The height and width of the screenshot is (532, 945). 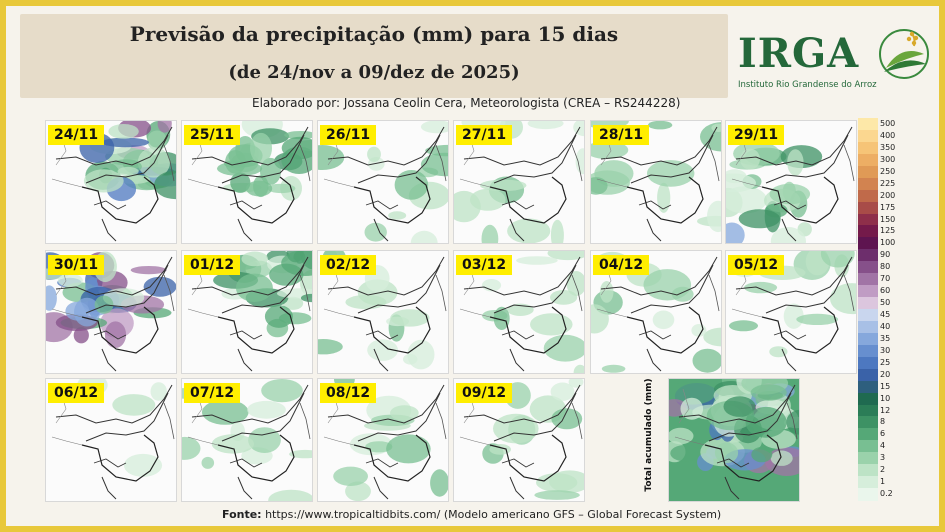 I want to click on legend-value: 2, so click(x=883, y=470).